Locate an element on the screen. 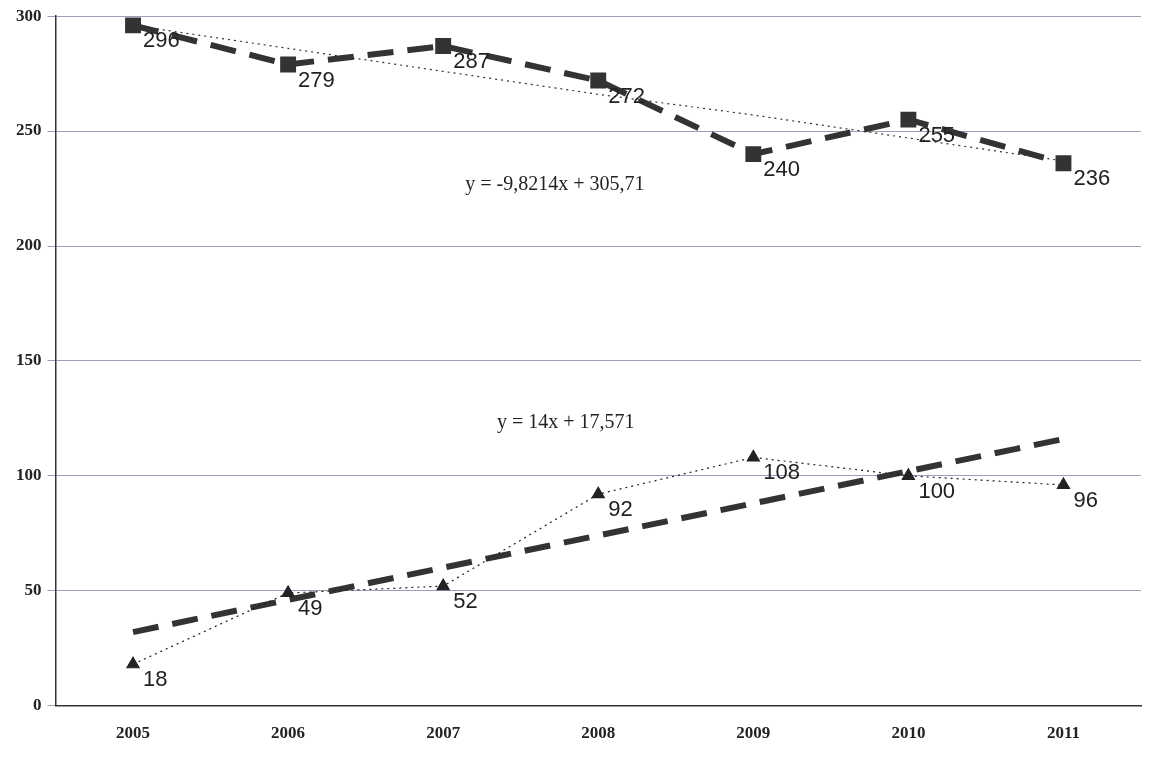  x-tick-label: 2011 is located at coordinates (1063, 733).